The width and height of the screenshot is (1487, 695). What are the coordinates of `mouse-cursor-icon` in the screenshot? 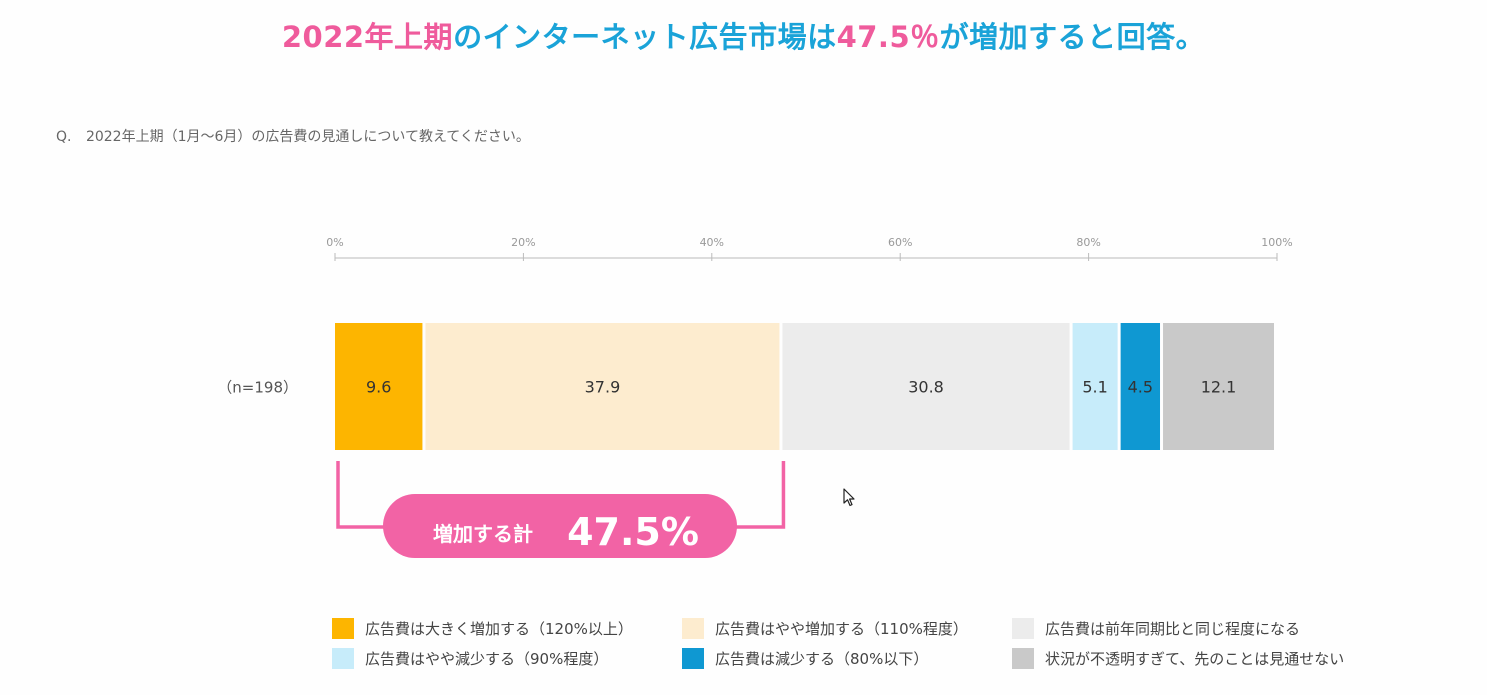 It's located at (849, 497).